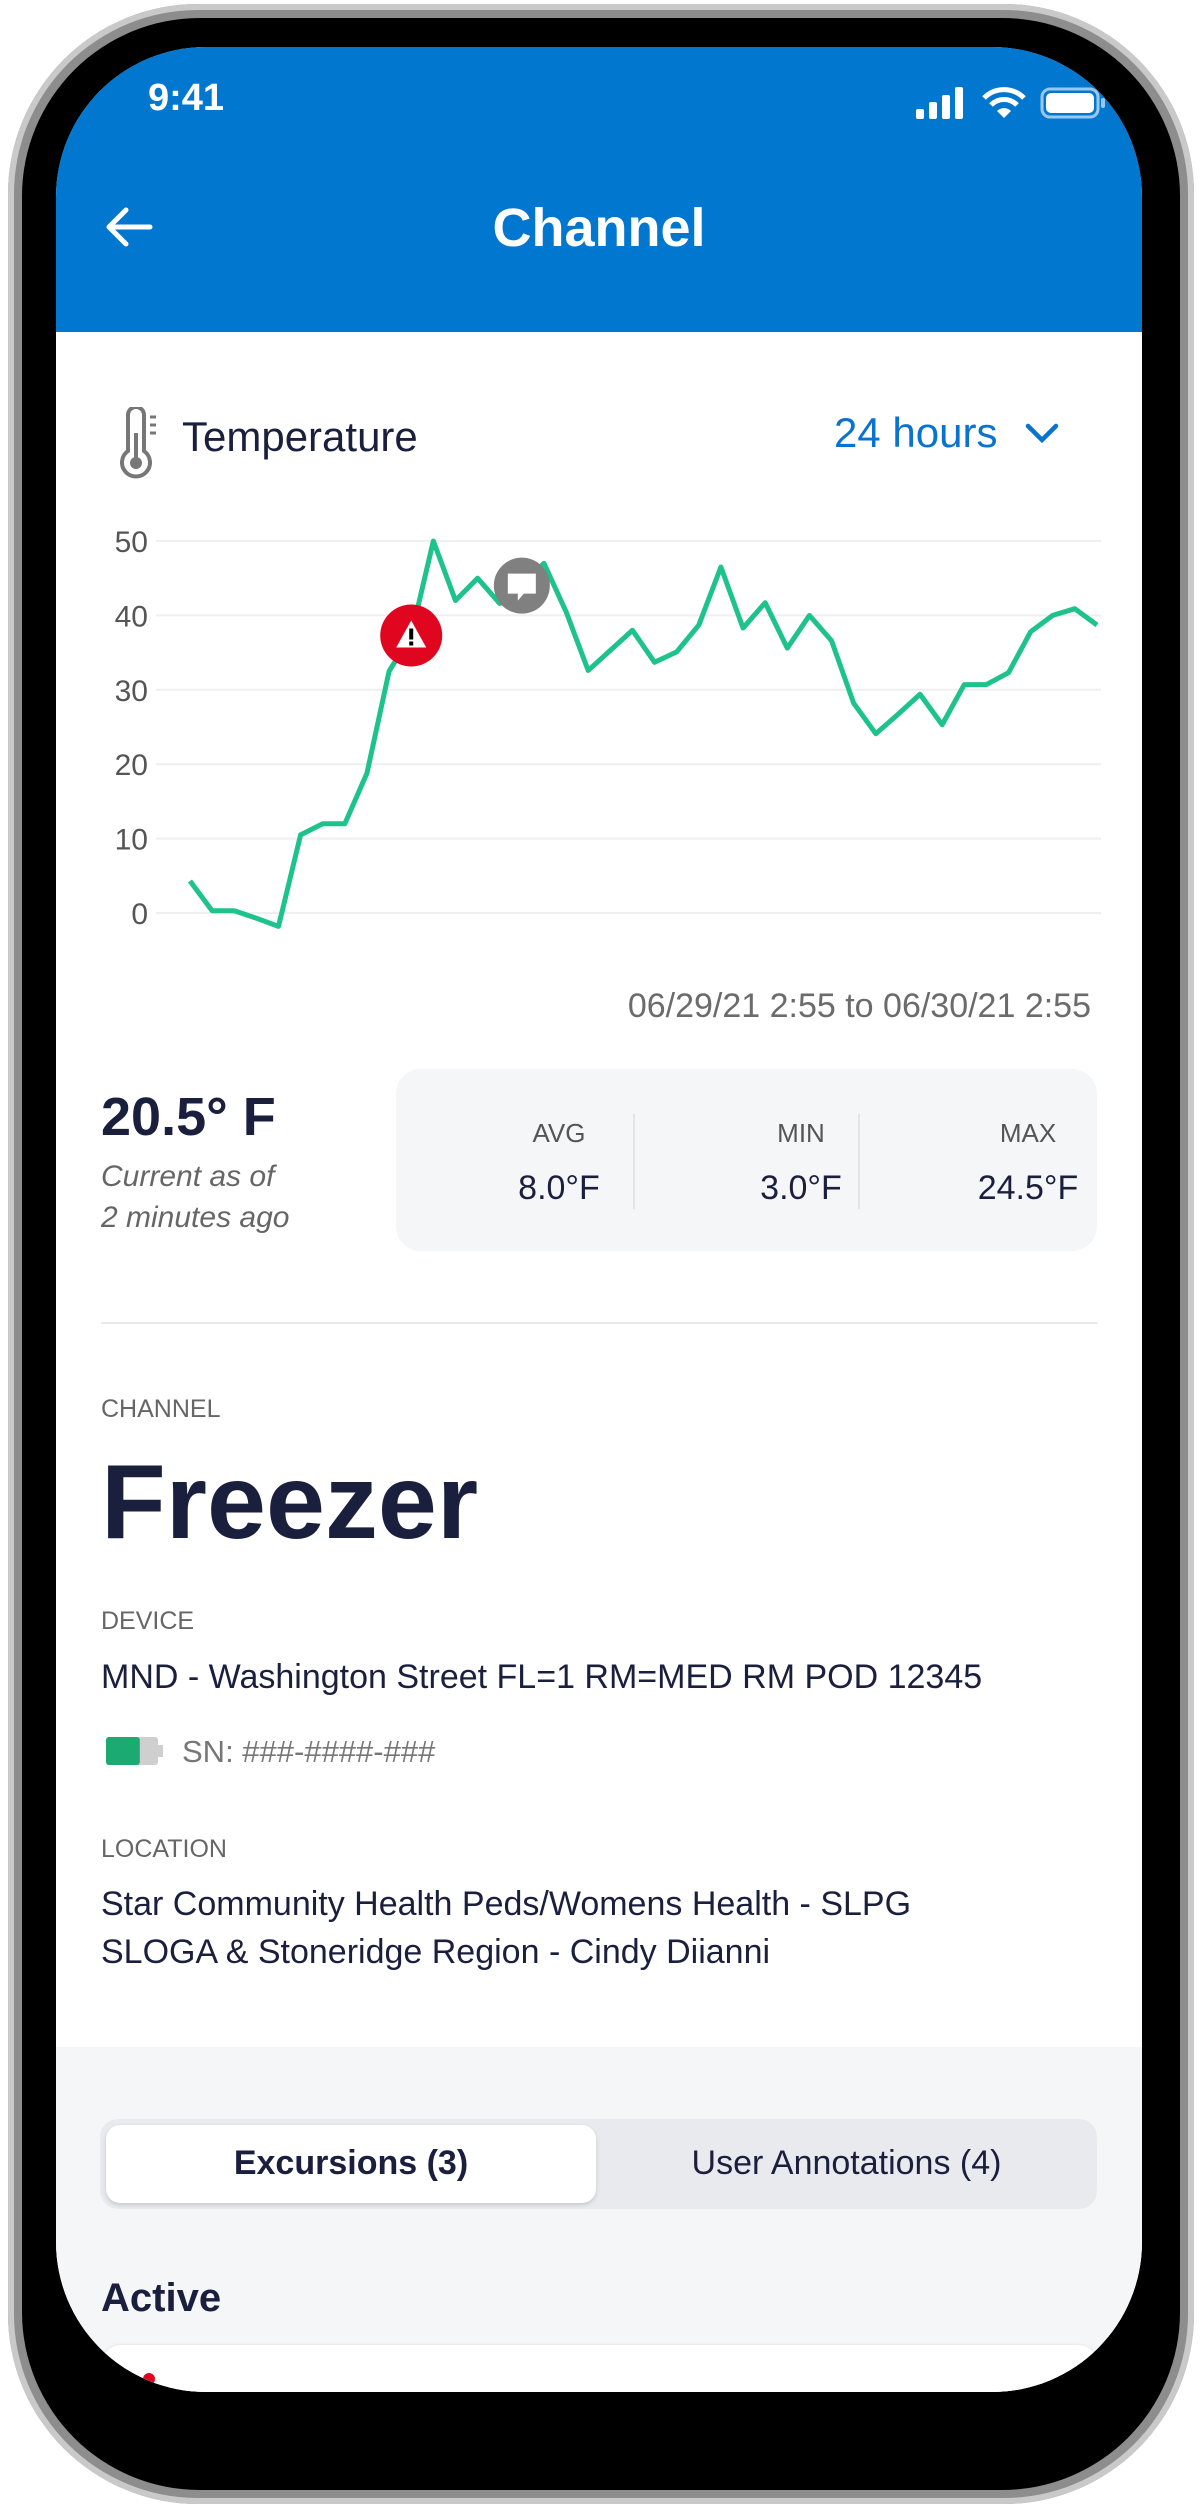  Describe the element at coordinates (1004, 102) in the screenshot. I see `wifi-icon` at that location.